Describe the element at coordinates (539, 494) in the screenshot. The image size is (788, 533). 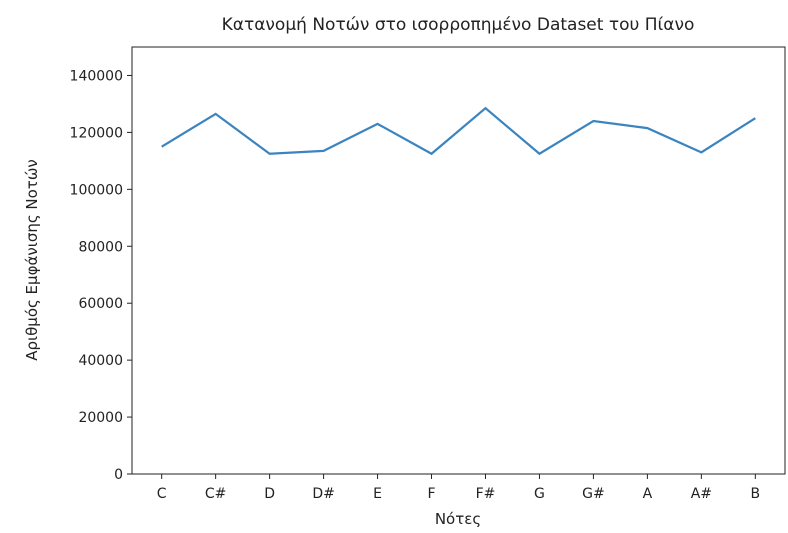
I see `x-tick-label: G` at that location.